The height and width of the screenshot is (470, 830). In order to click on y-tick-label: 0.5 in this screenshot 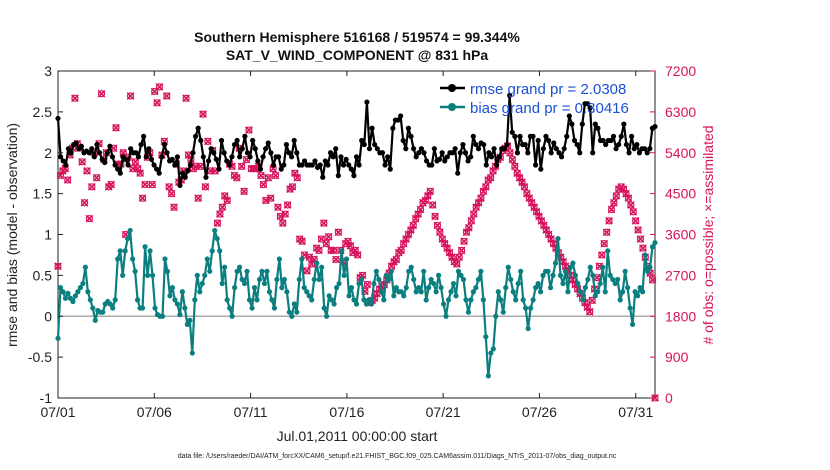, I will do `click(43, 275)`.